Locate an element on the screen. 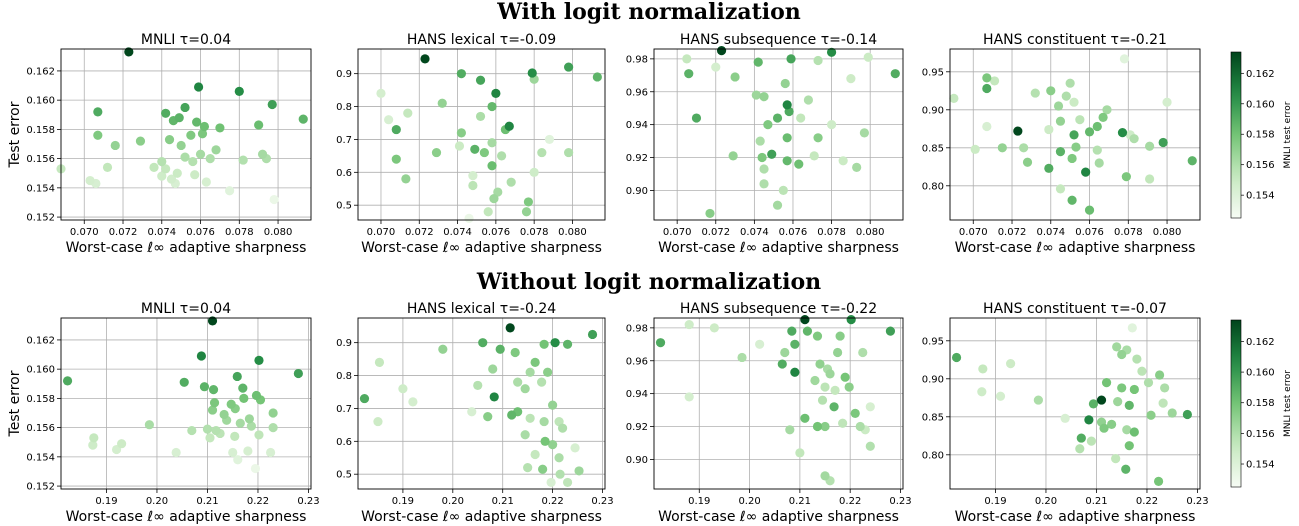 The image size is (1299, 526). section-title-with-normalization: With logit normalization is located at coordinates (648, 12).